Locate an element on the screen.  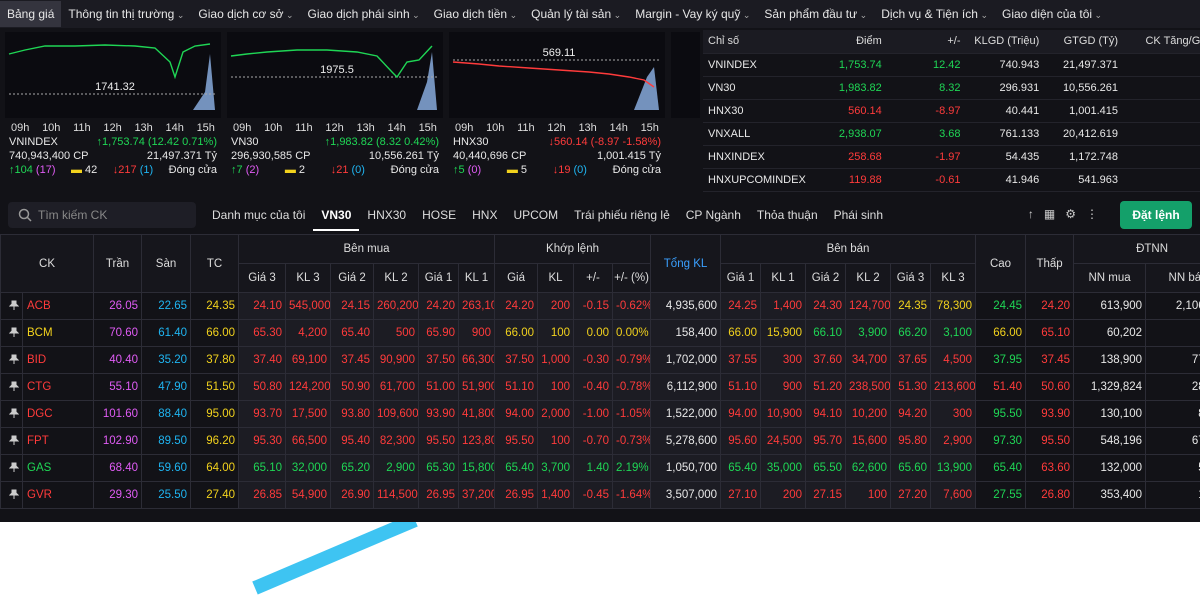
stock-cell: 69,100 is located at coordinates (308, 360).